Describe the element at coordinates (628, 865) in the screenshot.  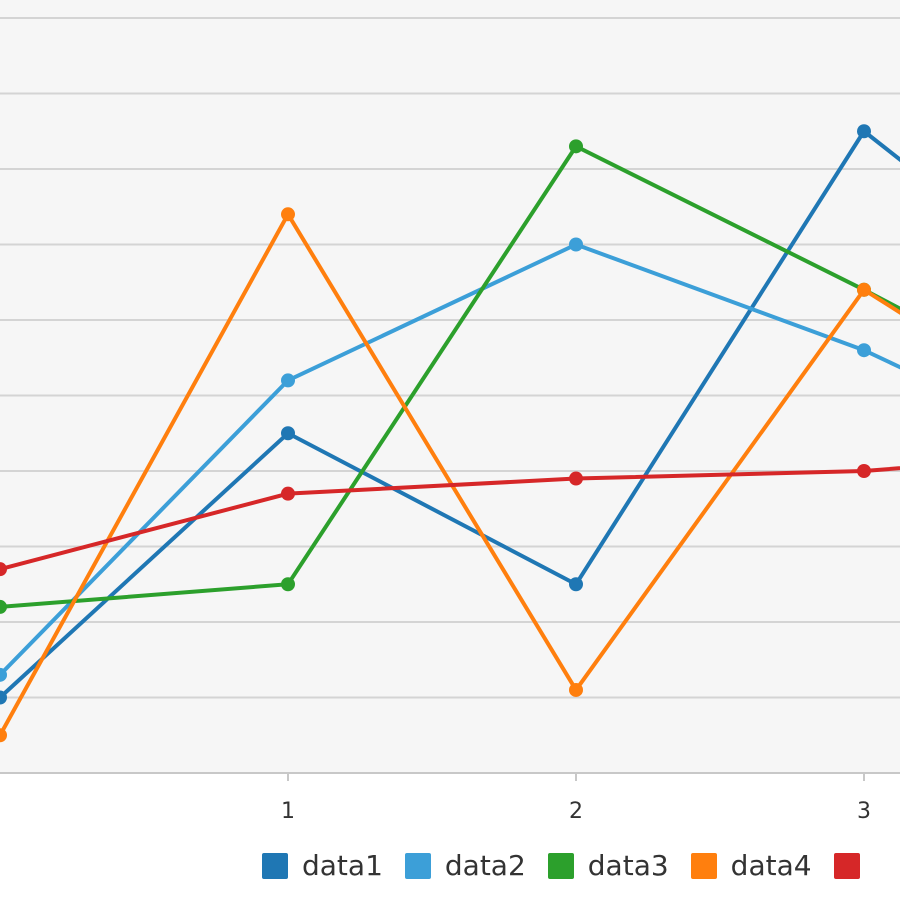
I see `legend-label-data3: data3` at that location.